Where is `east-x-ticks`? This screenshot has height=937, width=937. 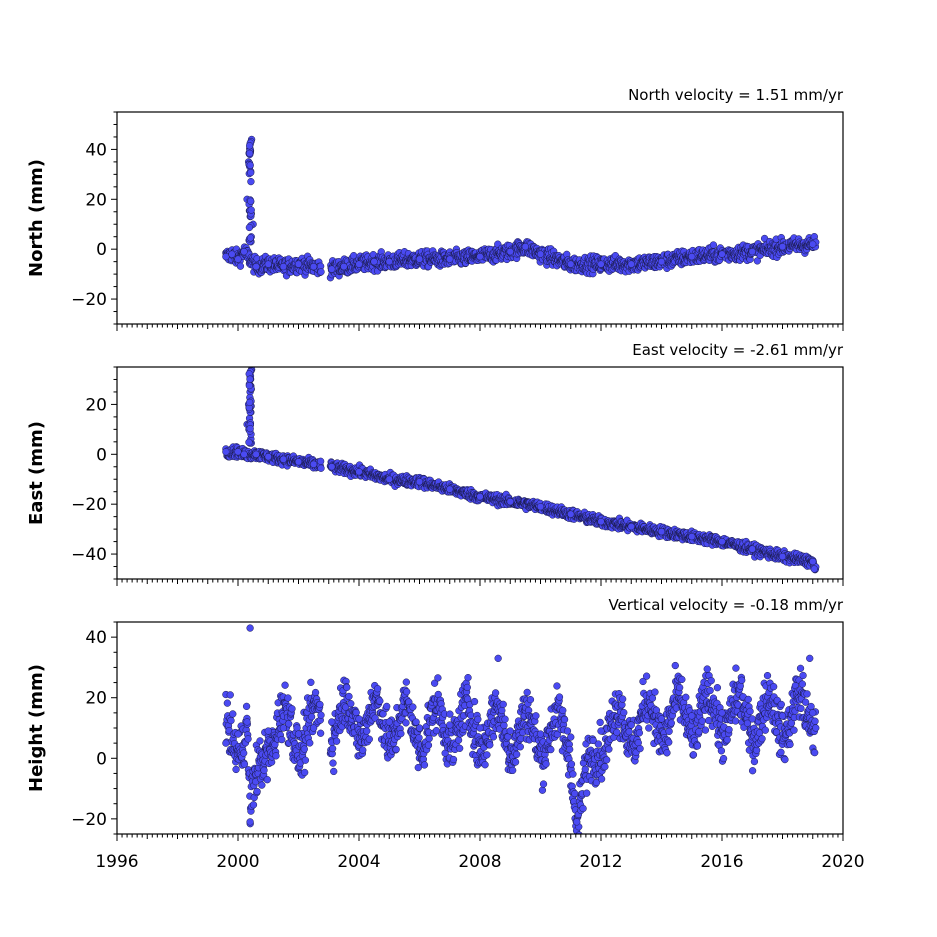
east-x-ticks is located at coordinates (480, 582).